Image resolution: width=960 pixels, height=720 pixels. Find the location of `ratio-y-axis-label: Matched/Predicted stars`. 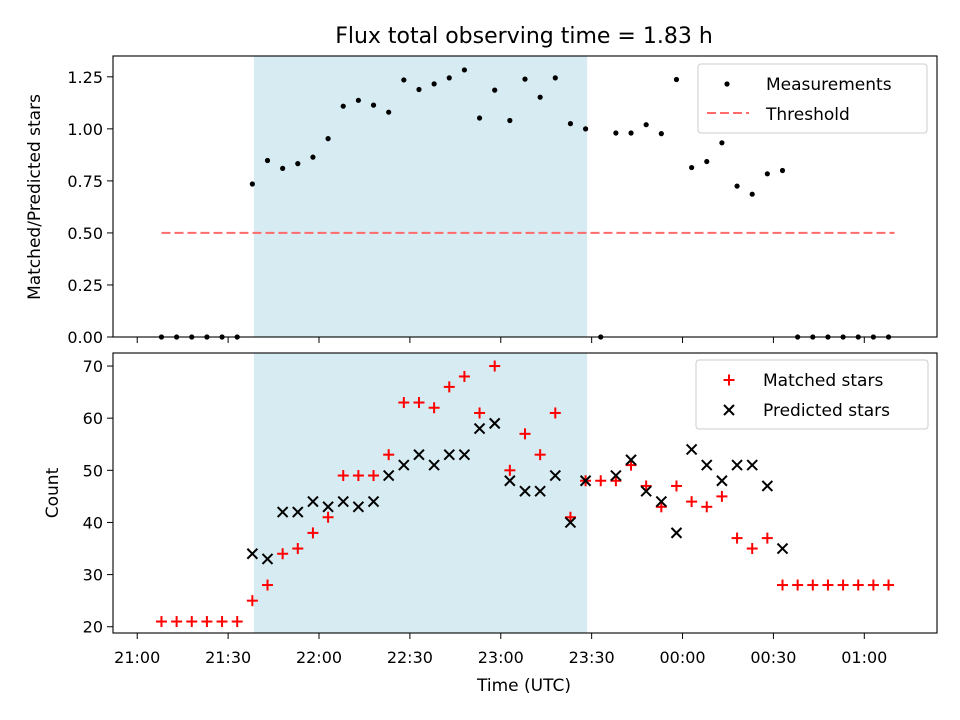

ratio-y-axis-label: Matched/Predicted stars is located at coordinates (35, 197).